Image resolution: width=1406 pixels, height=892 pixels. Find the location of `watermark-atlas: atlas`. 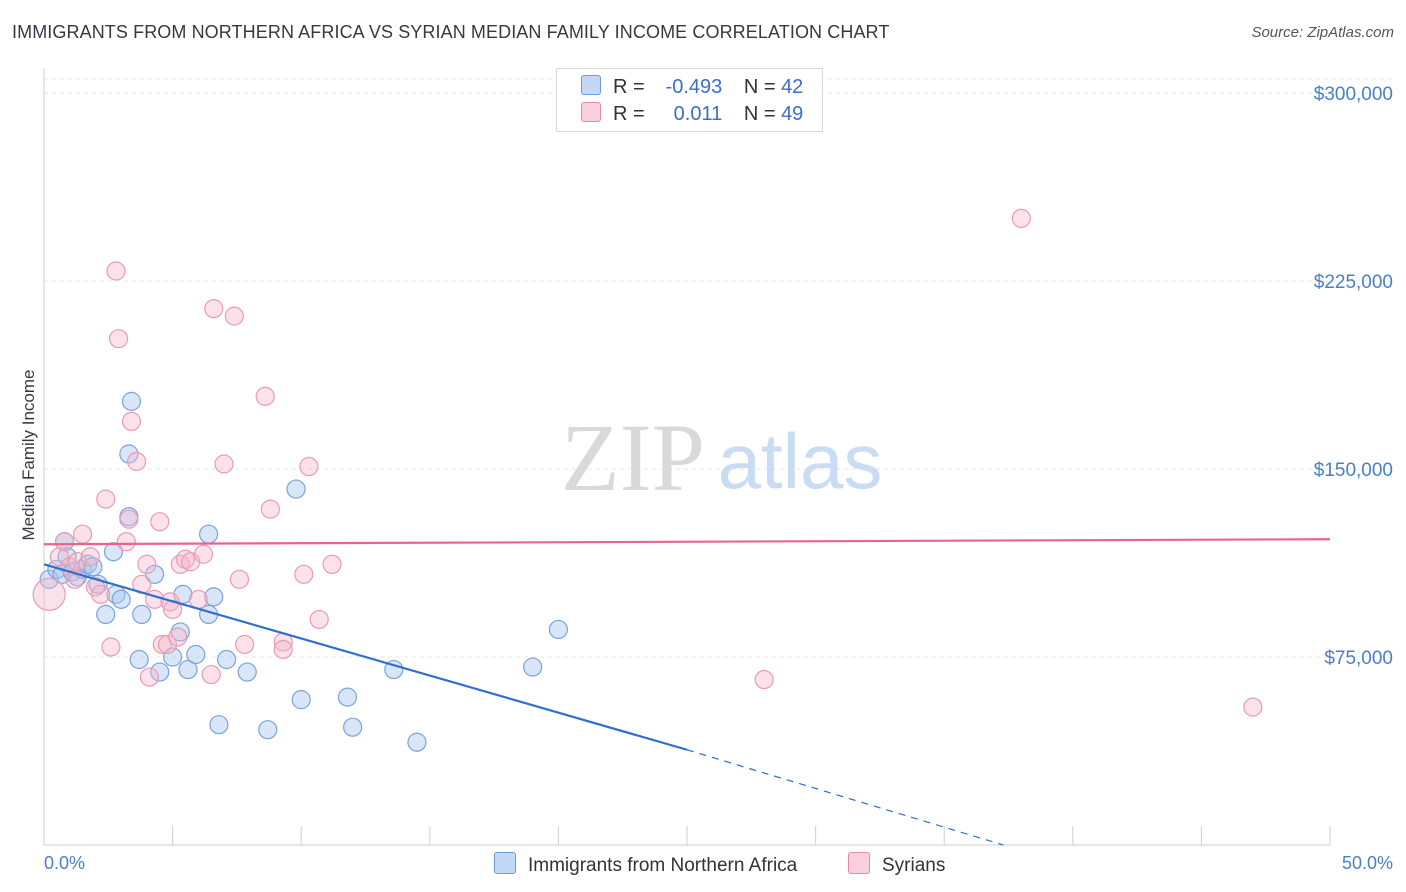

watermark-atlas: atlas is located at coordinates (800, 461).